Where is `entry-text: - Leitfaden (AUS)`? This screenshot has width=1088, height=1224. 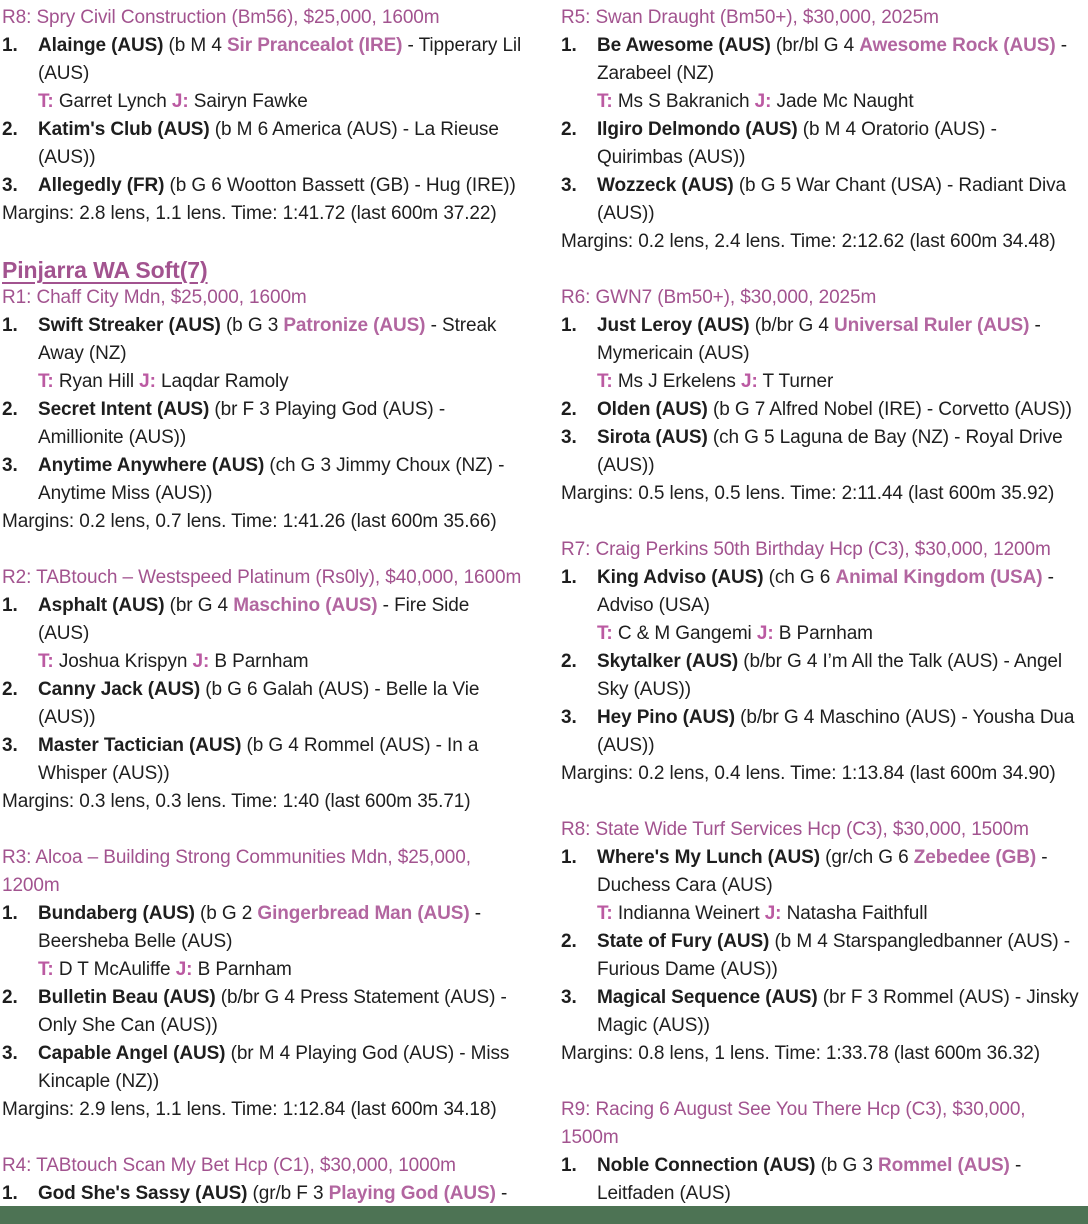 entry-text: - Leitfaden (AUS) is located at coordinates (809, 1179).